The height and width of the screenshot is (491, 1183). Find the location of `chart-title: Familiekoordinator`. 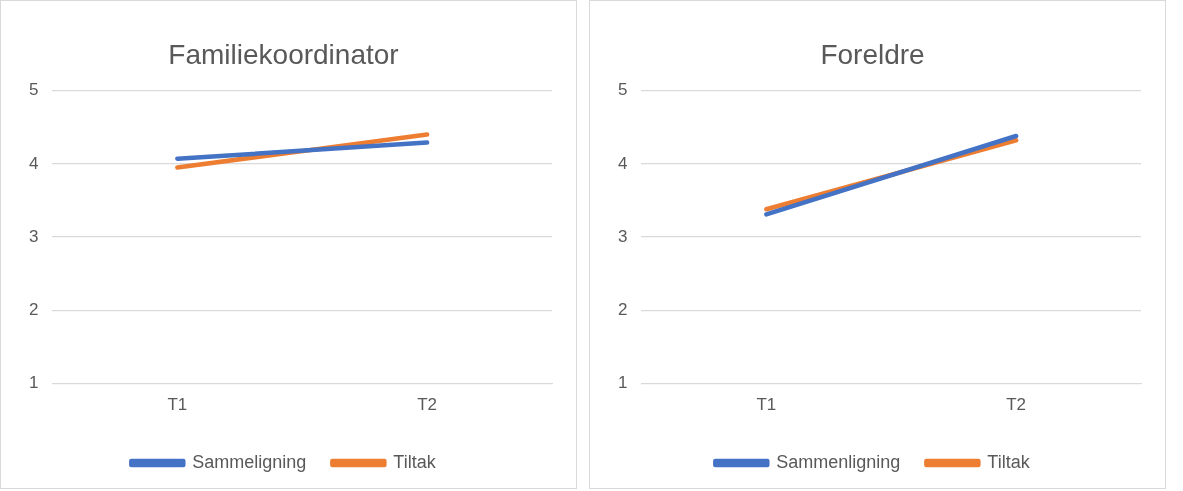

chart-title: Familiekoordinator is located at coordinates (283, 54).